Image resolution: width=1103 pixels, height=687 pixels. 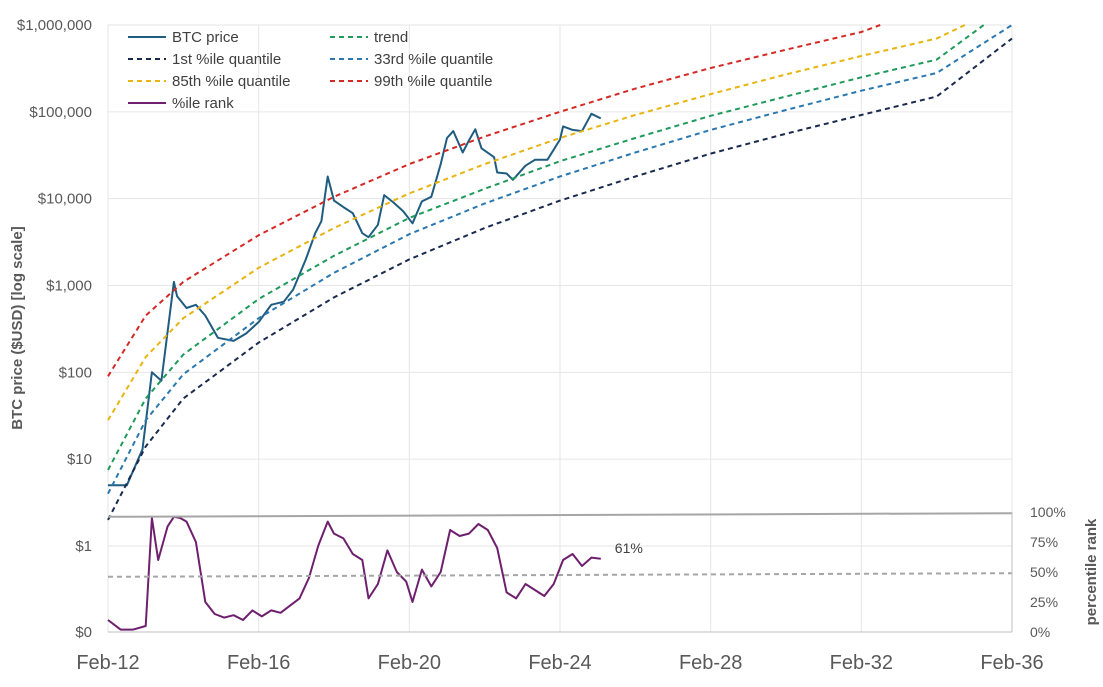 I want to click on series-ile-rank, so click(x=354, y=573).